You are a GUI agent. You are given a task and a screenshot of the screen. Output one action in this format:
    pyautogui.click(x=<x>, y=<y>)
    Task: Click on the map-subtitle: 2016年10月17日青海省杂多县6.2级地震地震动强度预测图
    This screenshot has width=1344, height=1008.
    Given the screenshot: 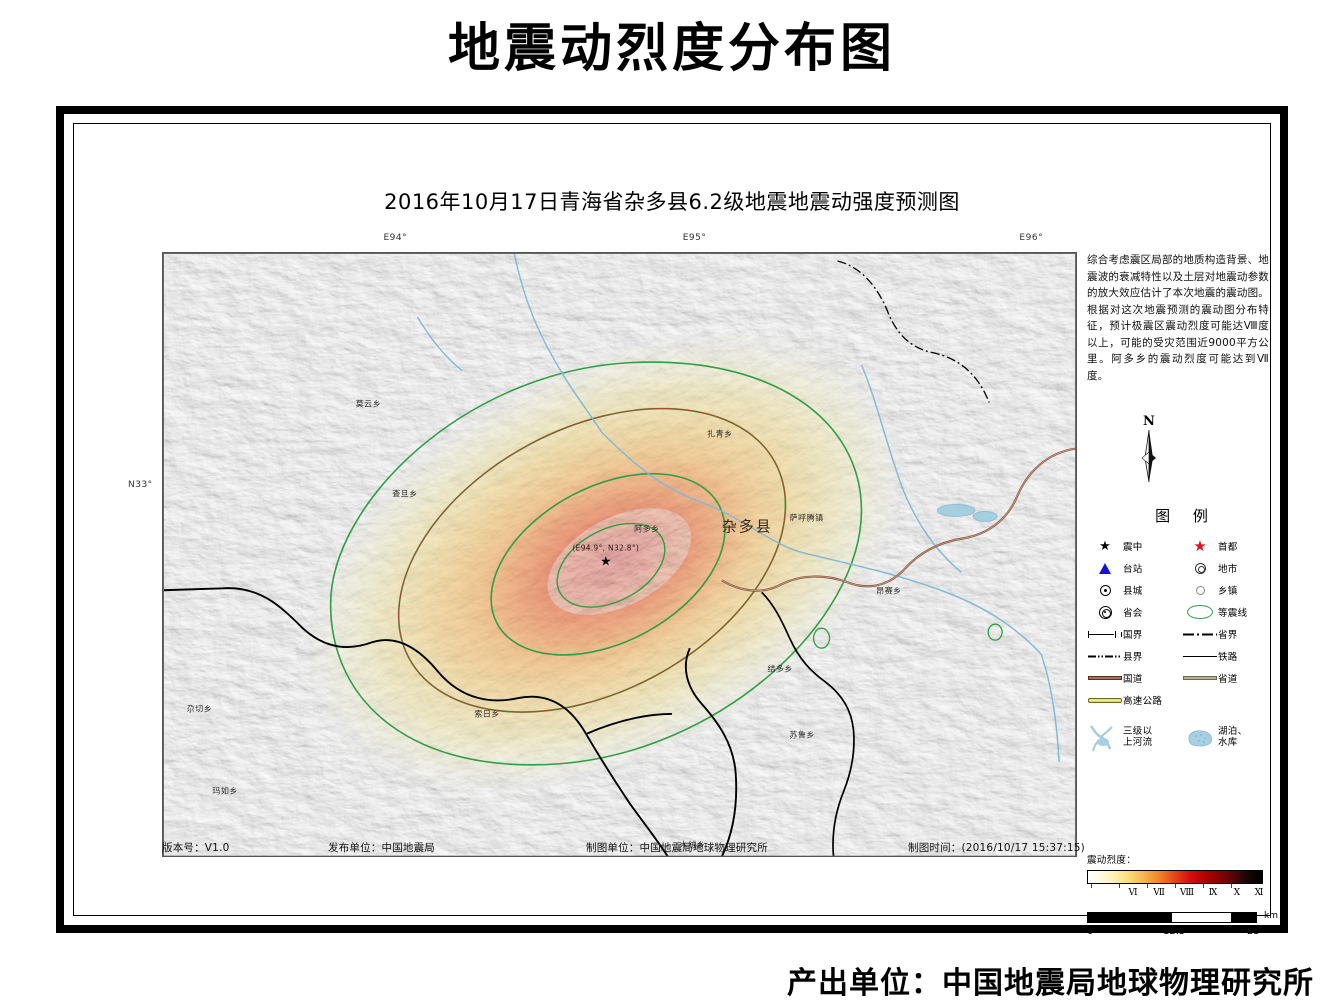 What is the action you would take?
    pyautogui.click(x=672, y=202)
    